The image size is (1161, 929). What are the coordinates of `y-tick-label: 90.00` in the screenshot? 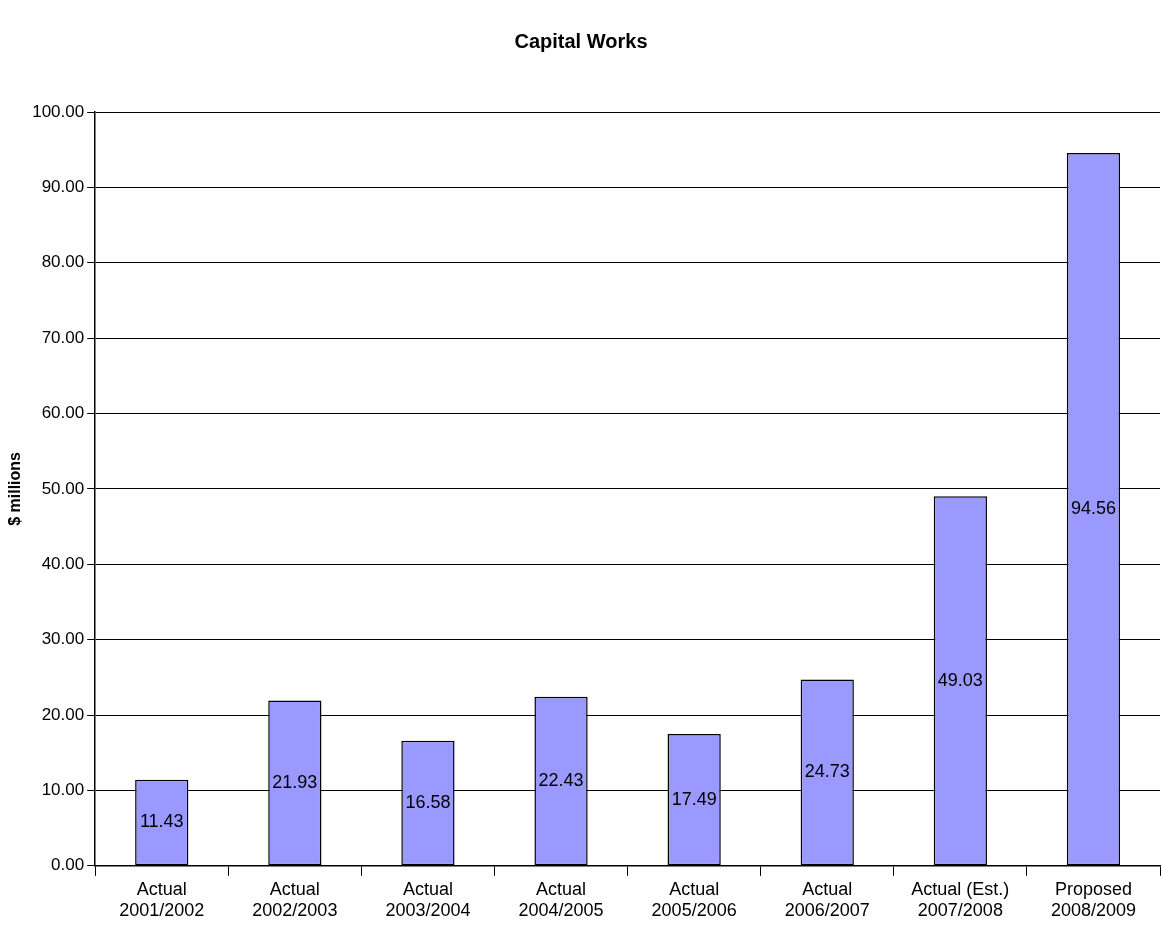 It's located at (63, 187).